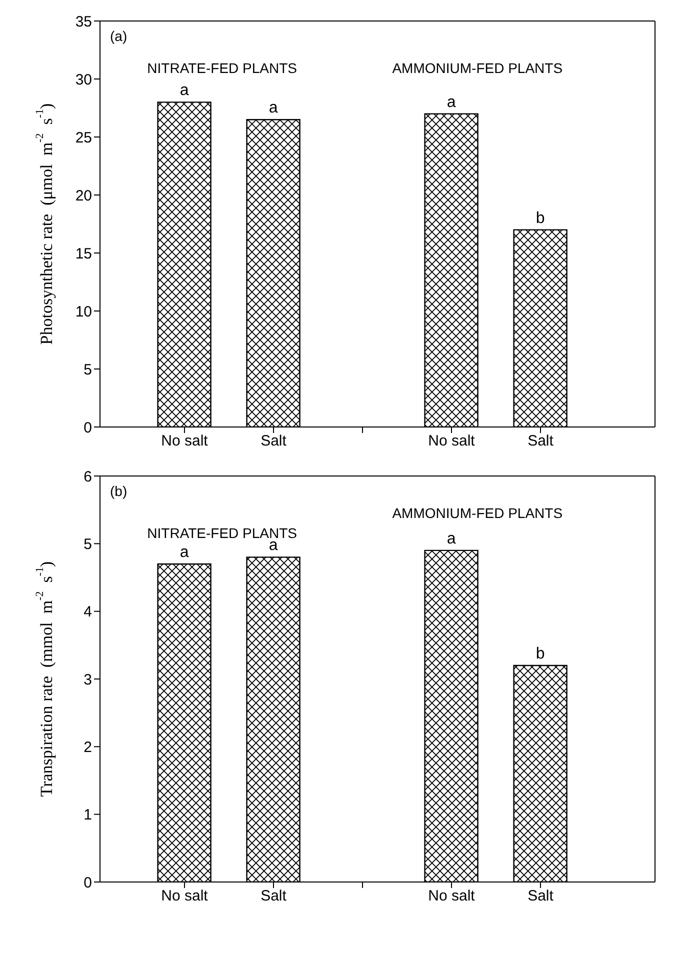 The image size is (682, 957). Describe the element at coordinates (83, 79) in the screenshot. I see `y-tick-label: 30` at that location.